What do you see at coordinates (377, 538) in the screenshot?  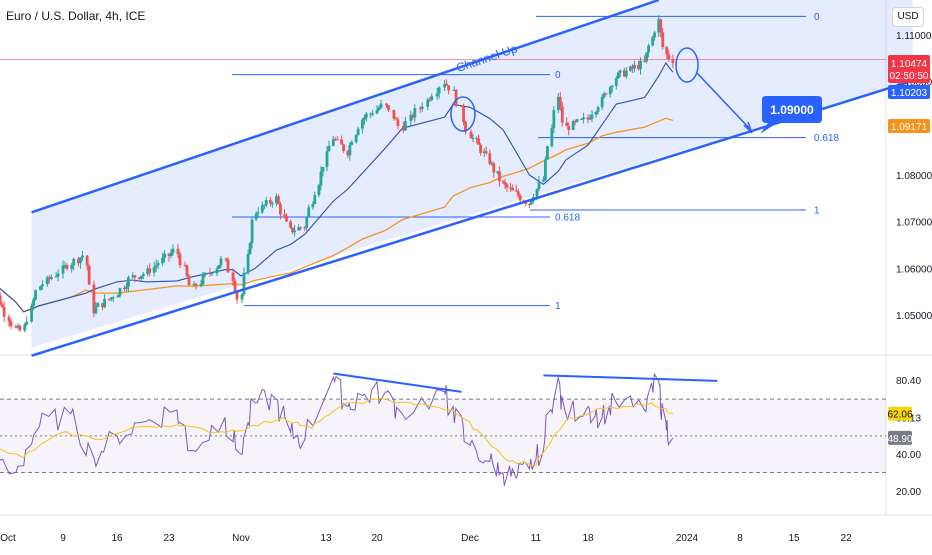 I see `time-axis-tick: 20` at bounding box center [377, 538].